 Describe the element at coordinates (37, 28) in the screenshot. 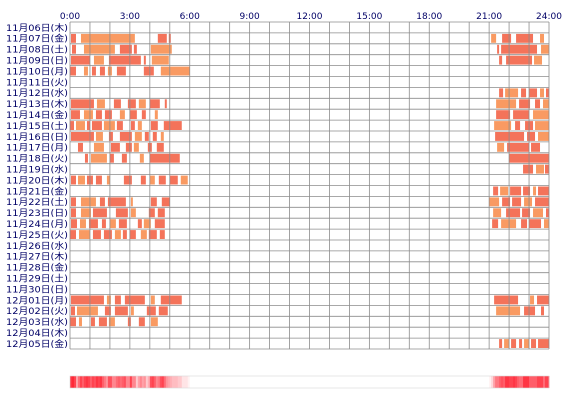

I see `row-date-label: 11月06日(木)` at that location.